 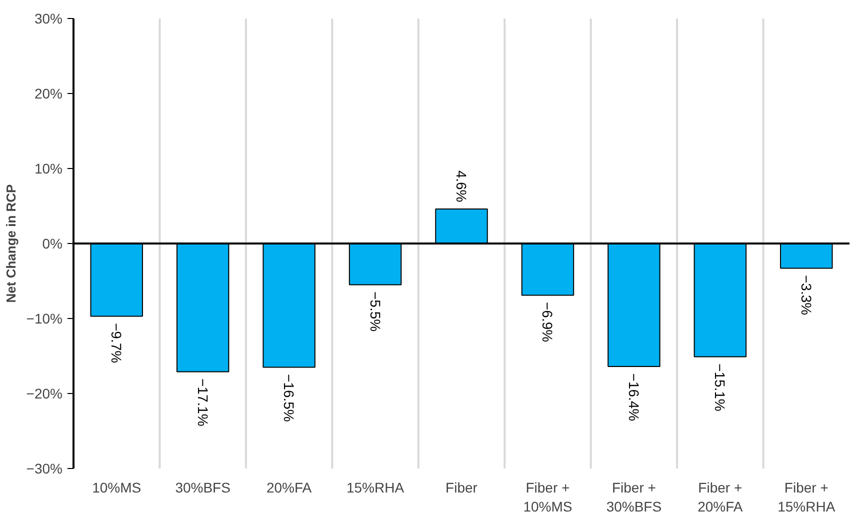 I want to click on y-axis-title: Net Change in RCP, so click(x=10, y=243).